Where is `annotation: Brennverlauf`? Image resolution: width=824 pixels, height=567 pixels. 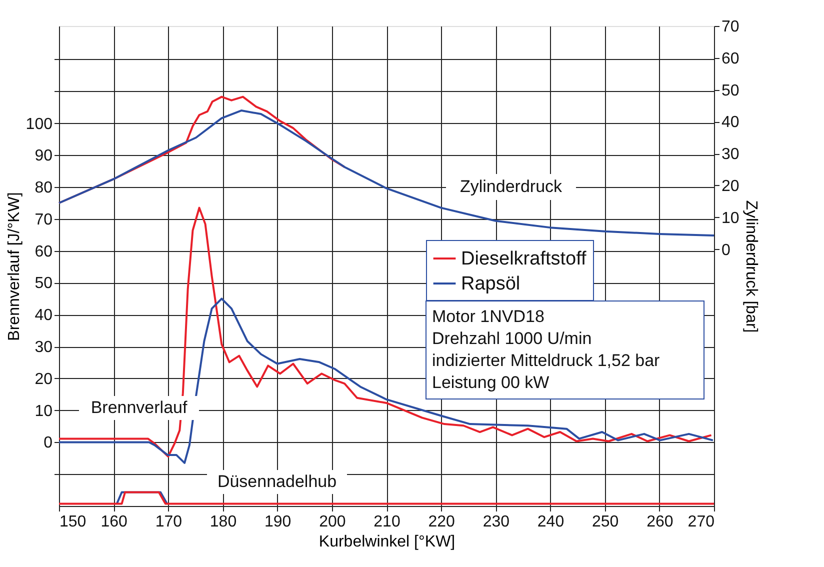
annotation: Brennverlauf is located at coordinates (139, 407).